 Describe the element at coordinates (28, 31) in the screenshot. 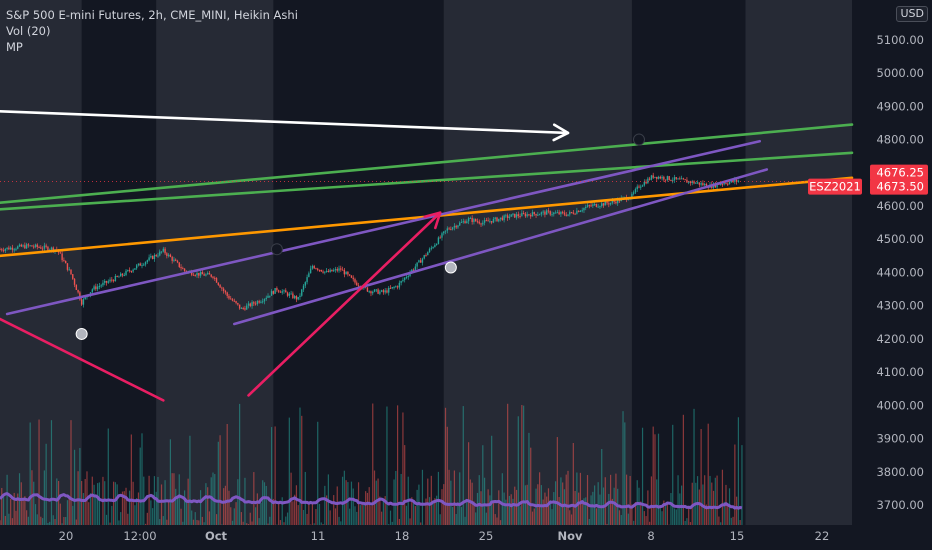

I see `volume-indicator-label: Vol (20)` at that location.